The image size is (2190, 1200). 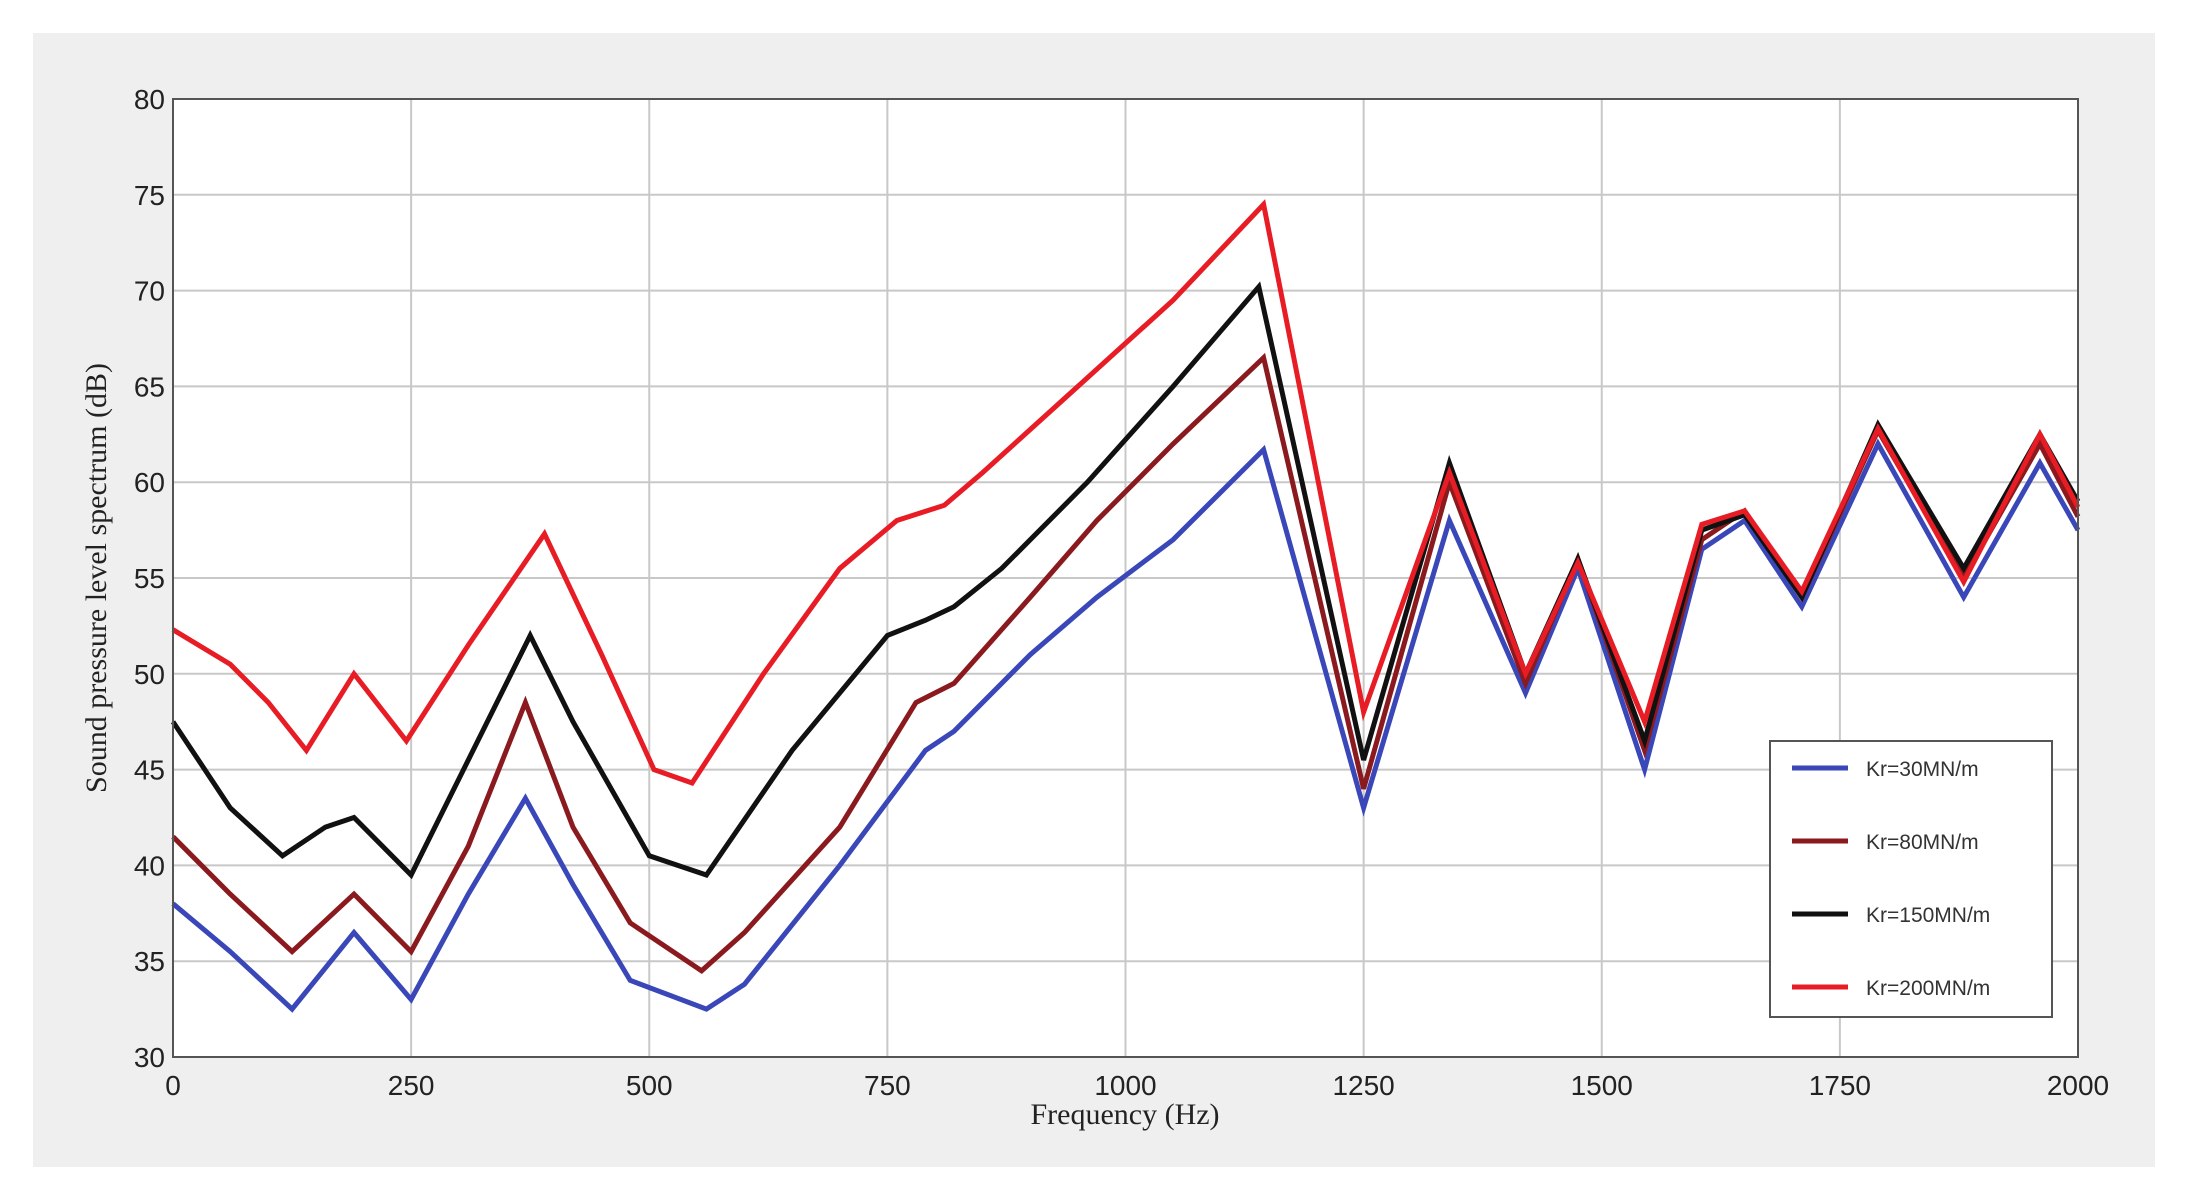 What do you see at coordinates (887, 1085) in the screenshot?
I see `x-tick-label: 750` at bounding box center [887, 1085].